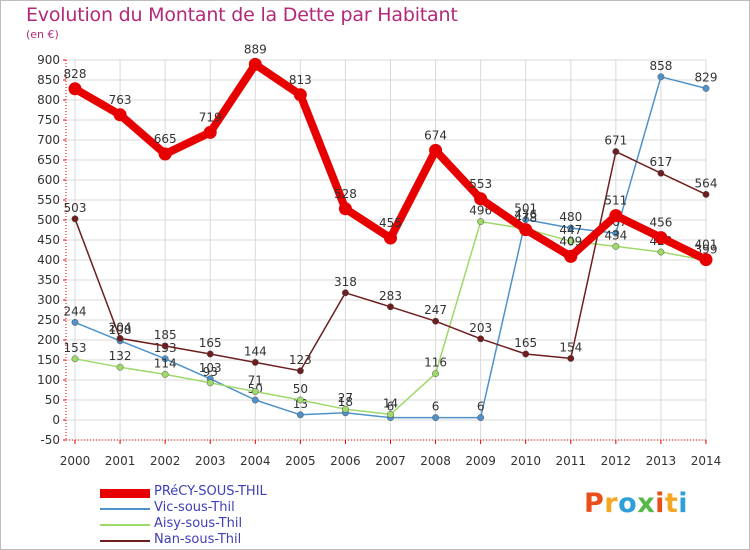  What do you see at coordinates (120, 330) in the screenshot?
I see `data-label: 198` at bounding box center [120, 330].